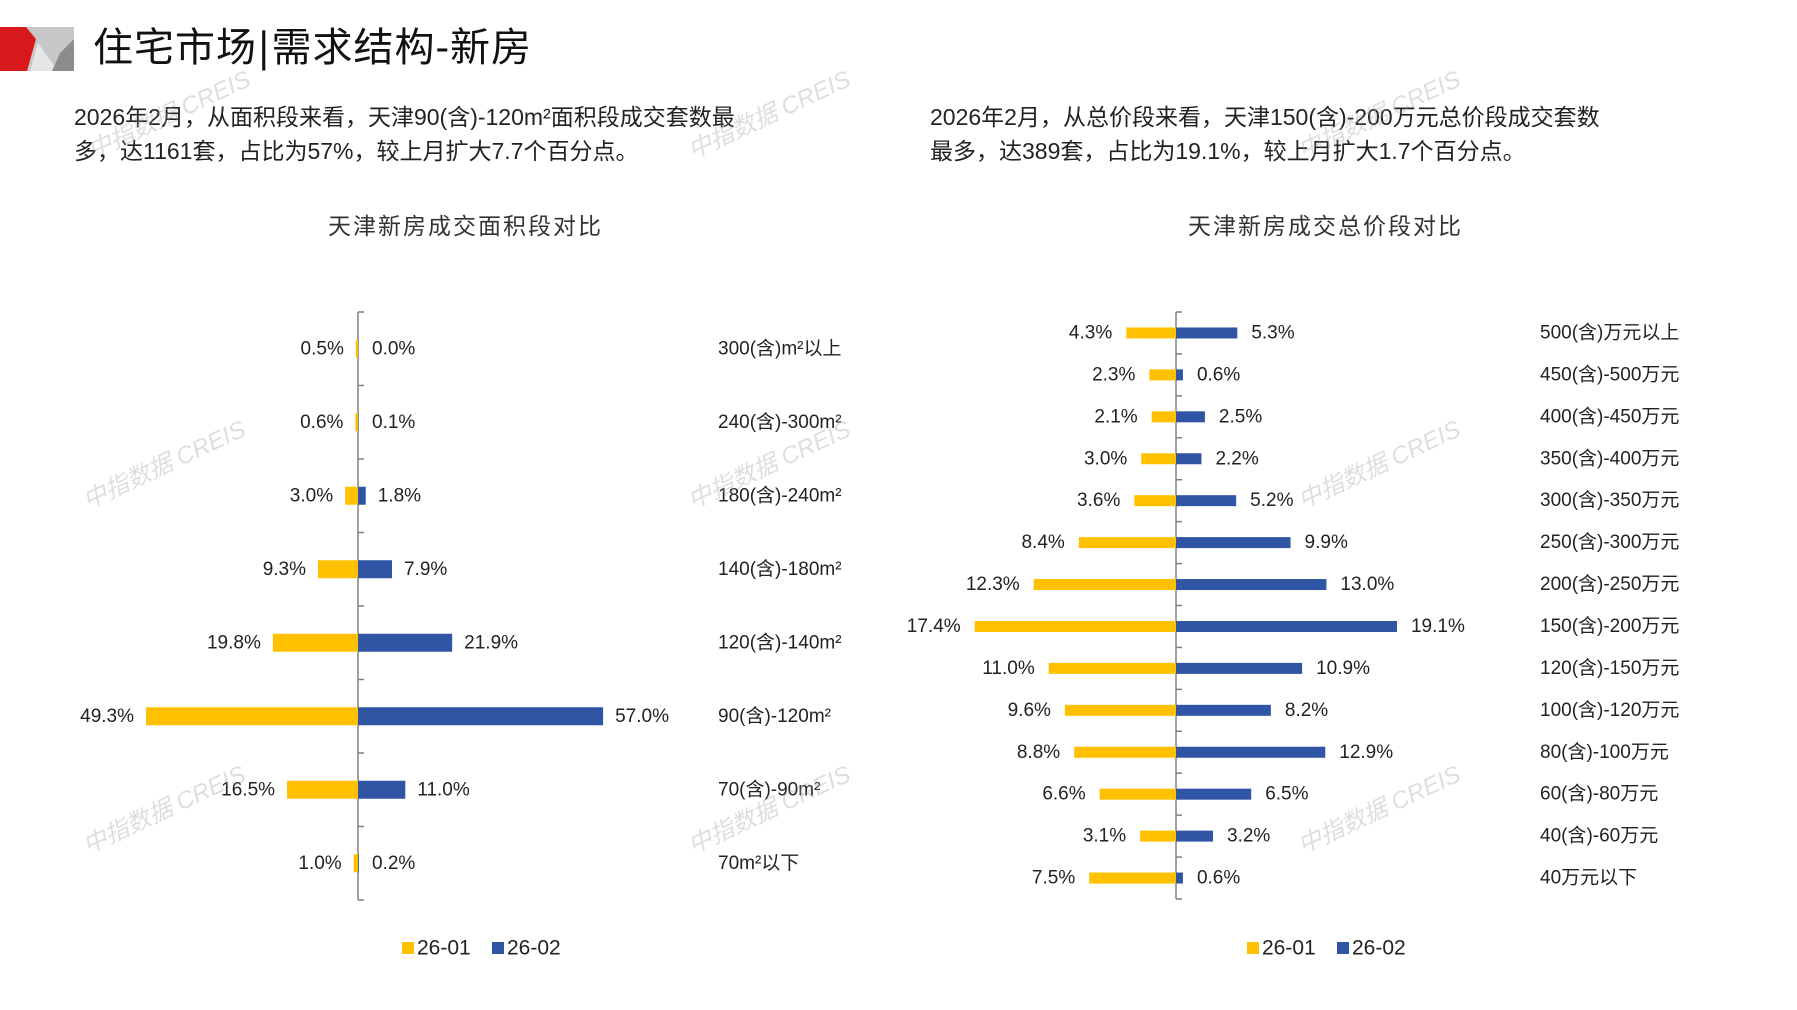  Describe the element at coordinates (1240, 416) in the screenshot. I see `data-label-26-02: 2.5%` at that location.